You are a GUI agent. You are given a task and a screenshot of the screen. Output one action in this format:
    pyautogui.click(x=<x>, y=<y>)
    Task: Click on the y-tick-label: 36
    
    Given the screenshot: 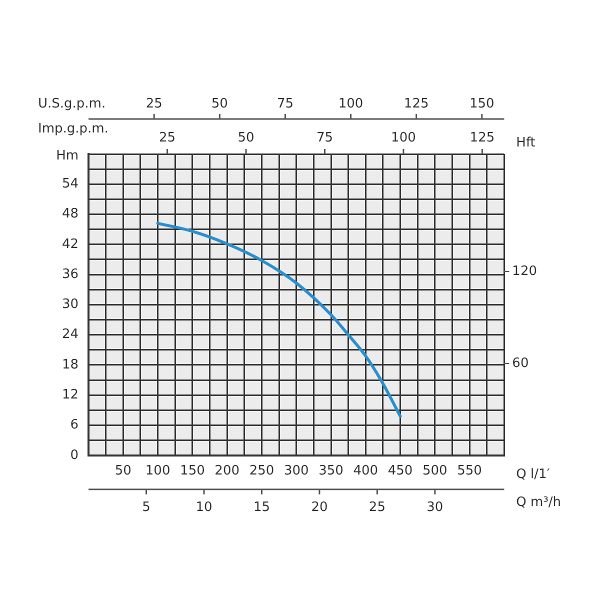 What is the action you would take?
    pyautogui.click(x=70, y=274)
    